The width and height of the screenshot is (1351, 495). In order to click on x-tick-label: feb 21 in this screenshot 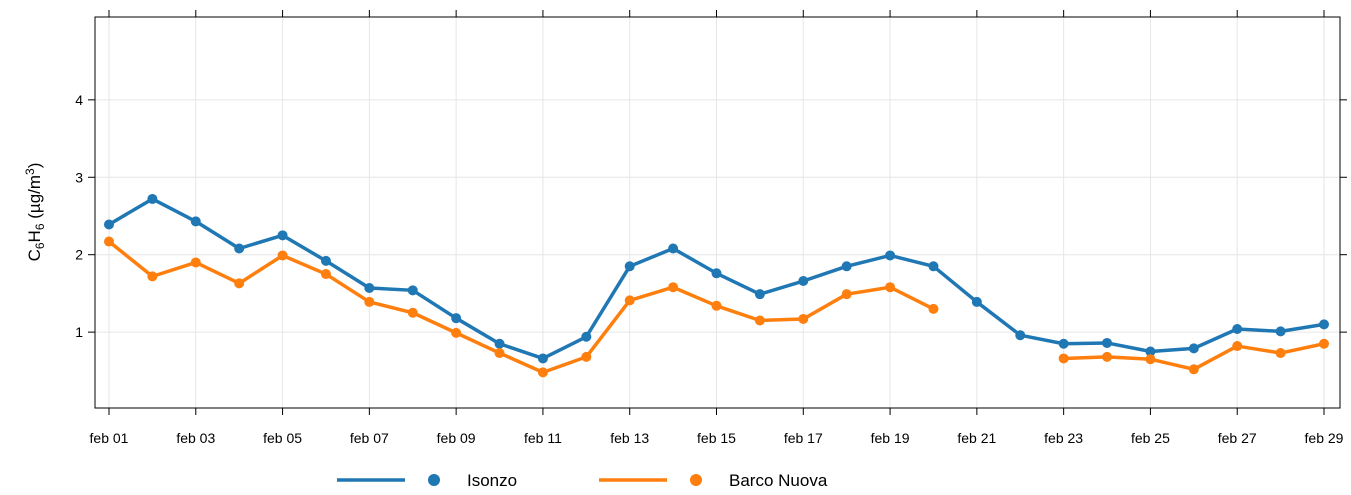, I will do `click(976, 438)`.